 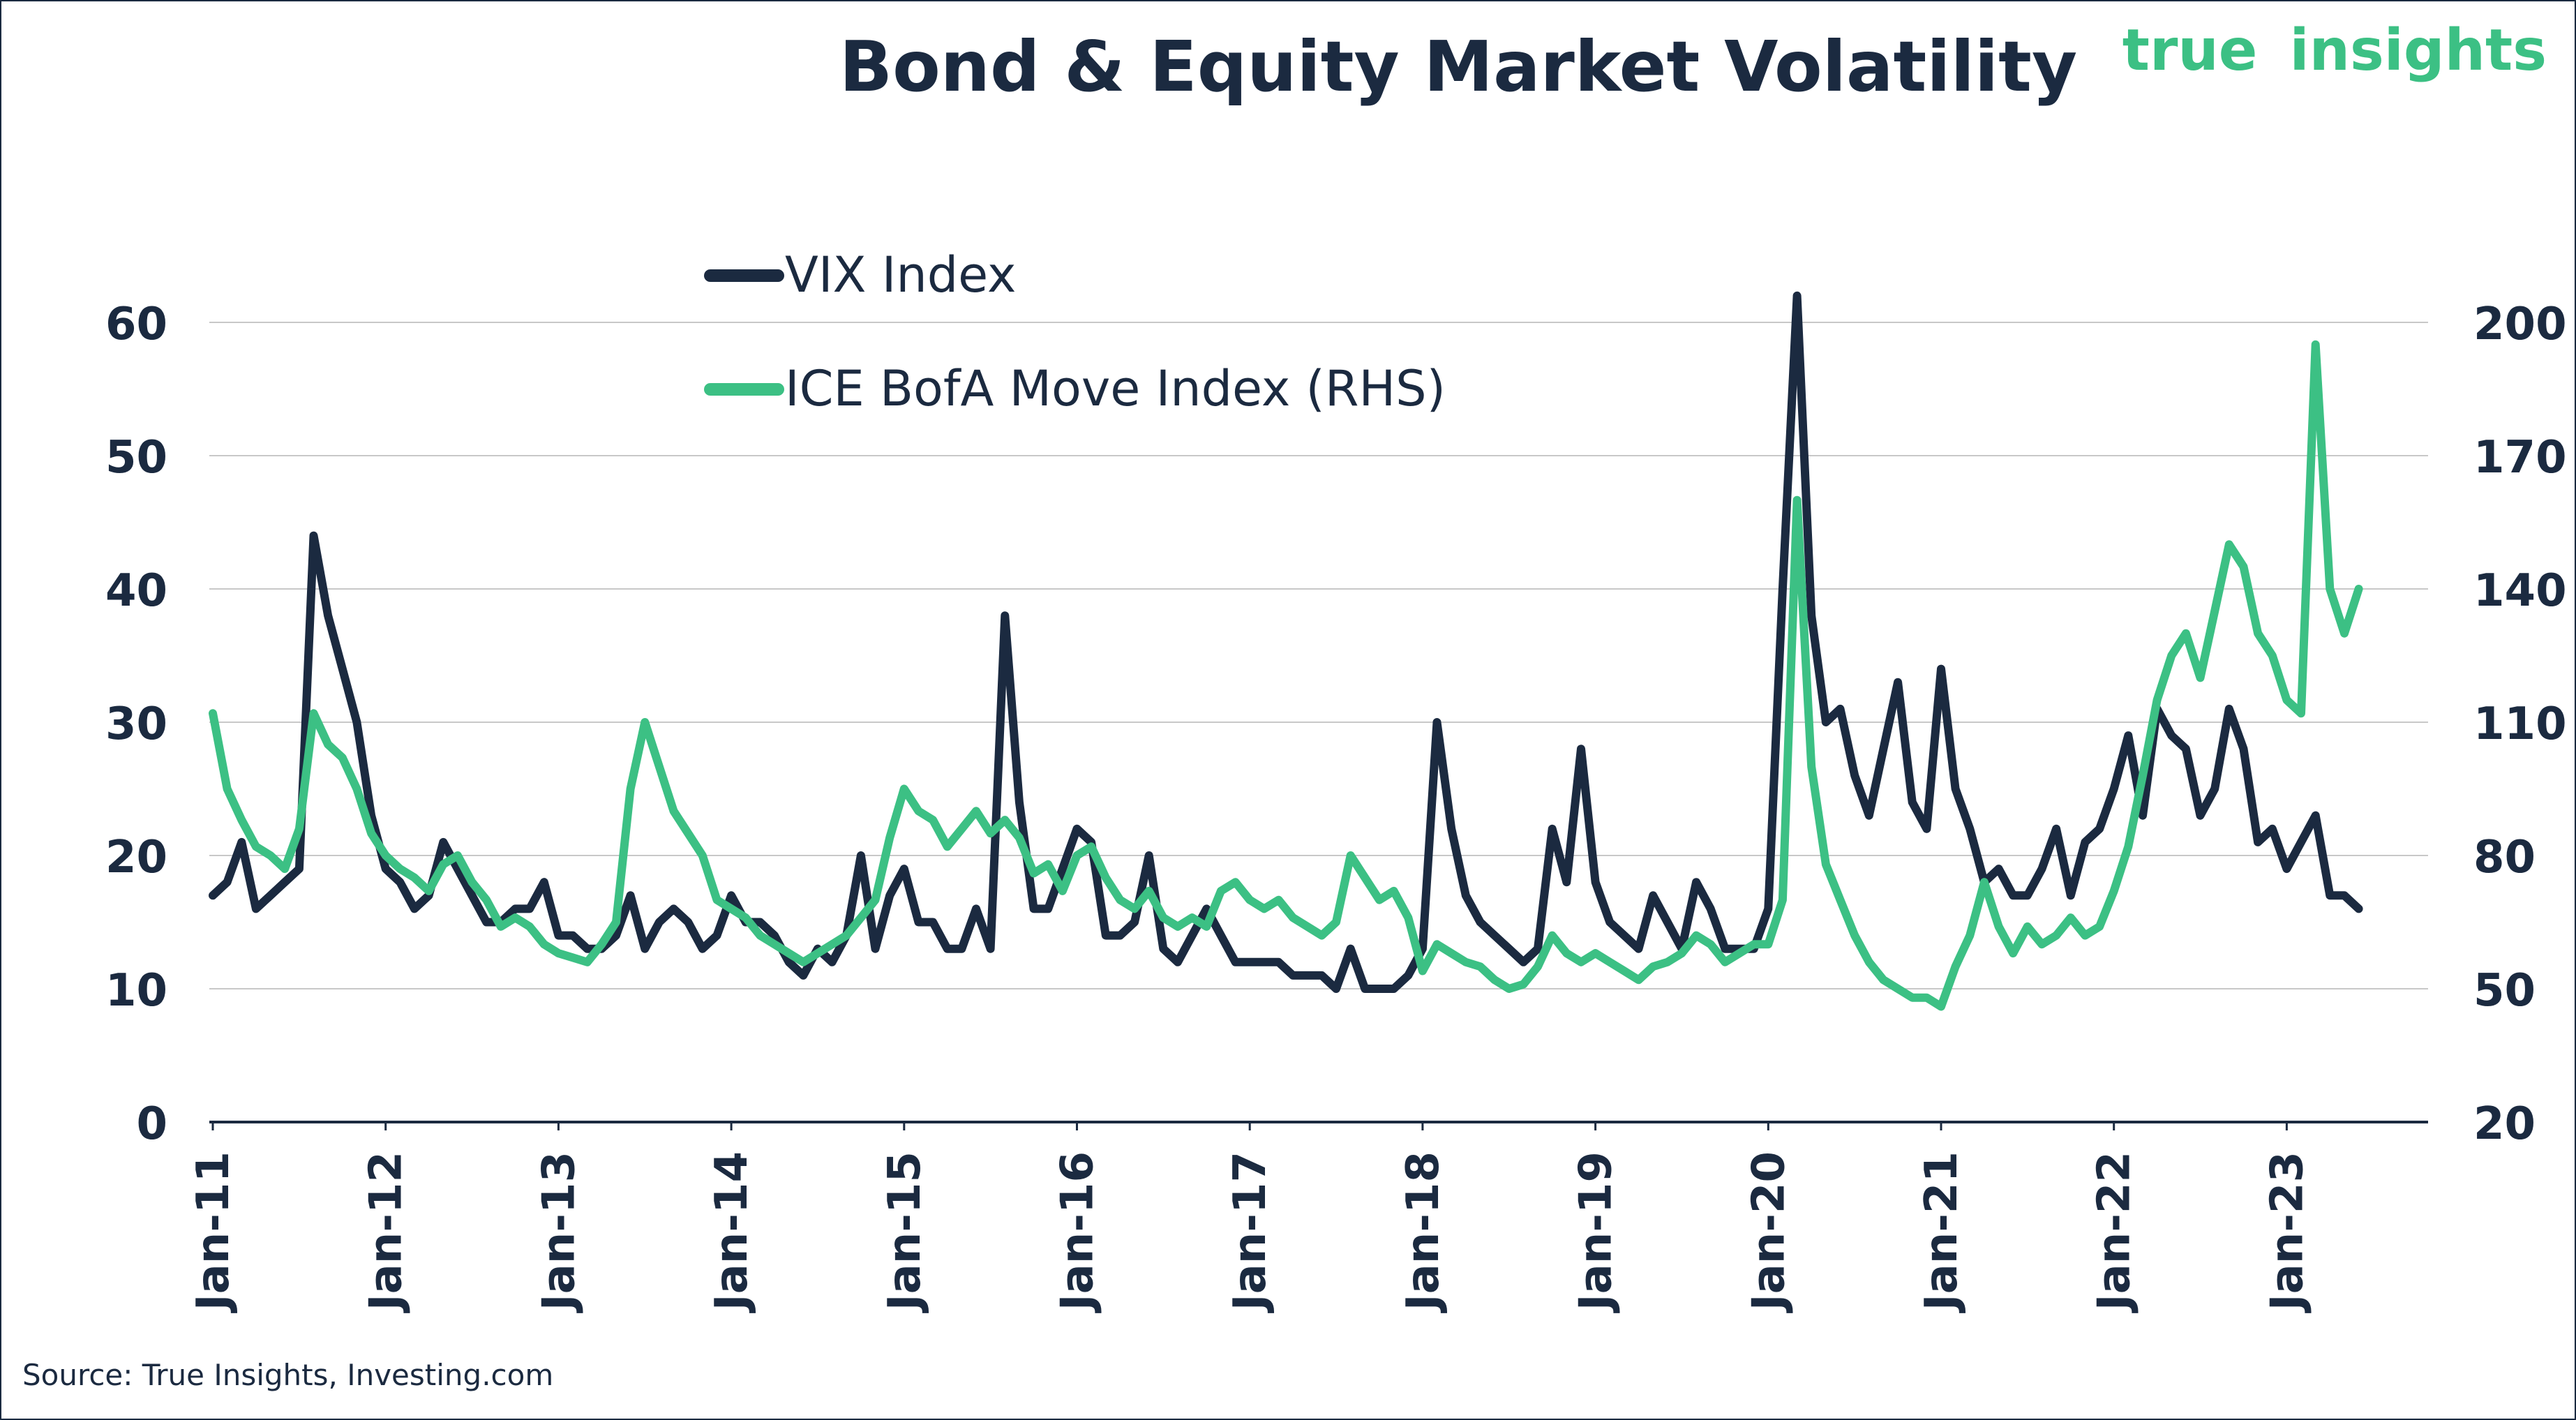 I want to click on brand-word-true: true, so click(x=2190, y=50).